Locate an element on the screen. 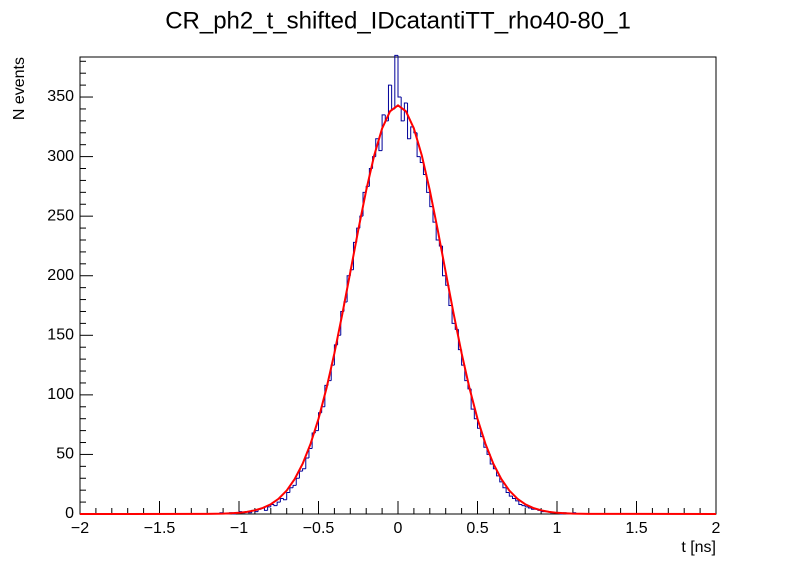 The height and width of the screenshot is (572, 796). x-tick-label: 0 is located at coordinates (398, 528).